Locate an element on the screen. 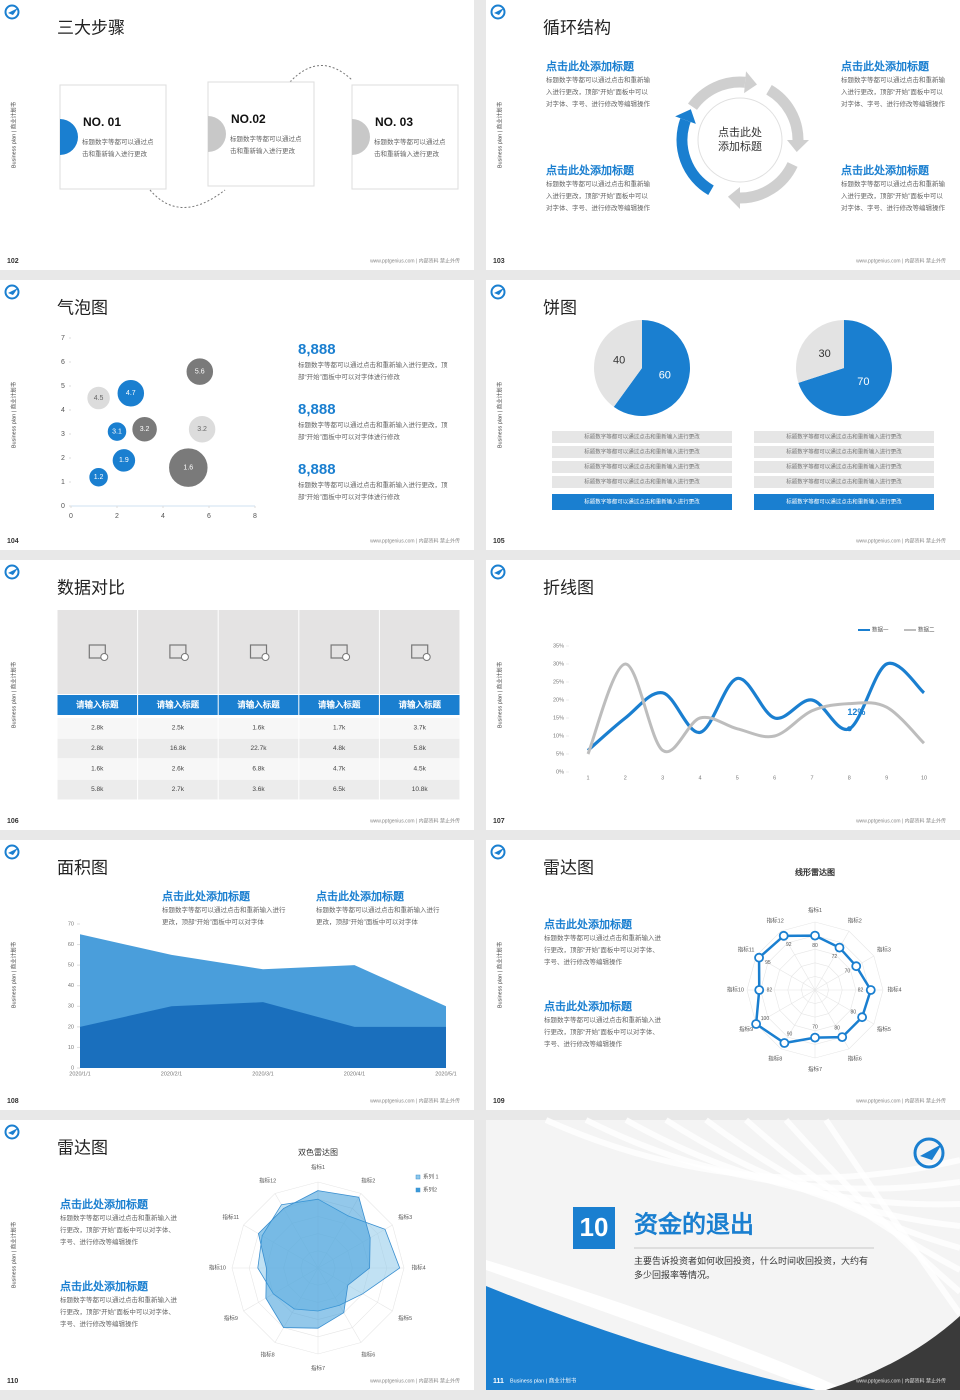  y-tick-label: 30% is located at coordinates (558, 664).